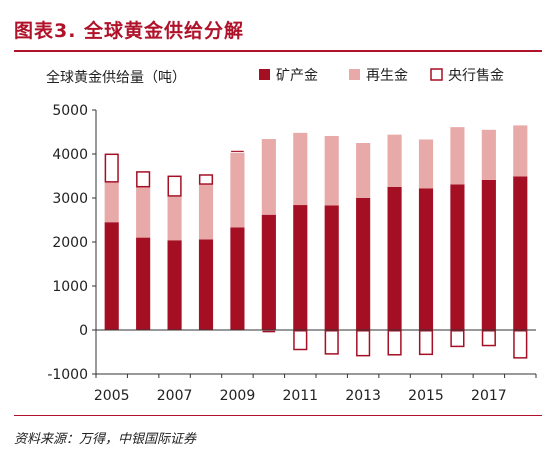 The image size is (548, 455). What do you see at coordinates (206, 284) in the screenshot?
I see `bar-mine-2008` at bounding box center [206, 284].